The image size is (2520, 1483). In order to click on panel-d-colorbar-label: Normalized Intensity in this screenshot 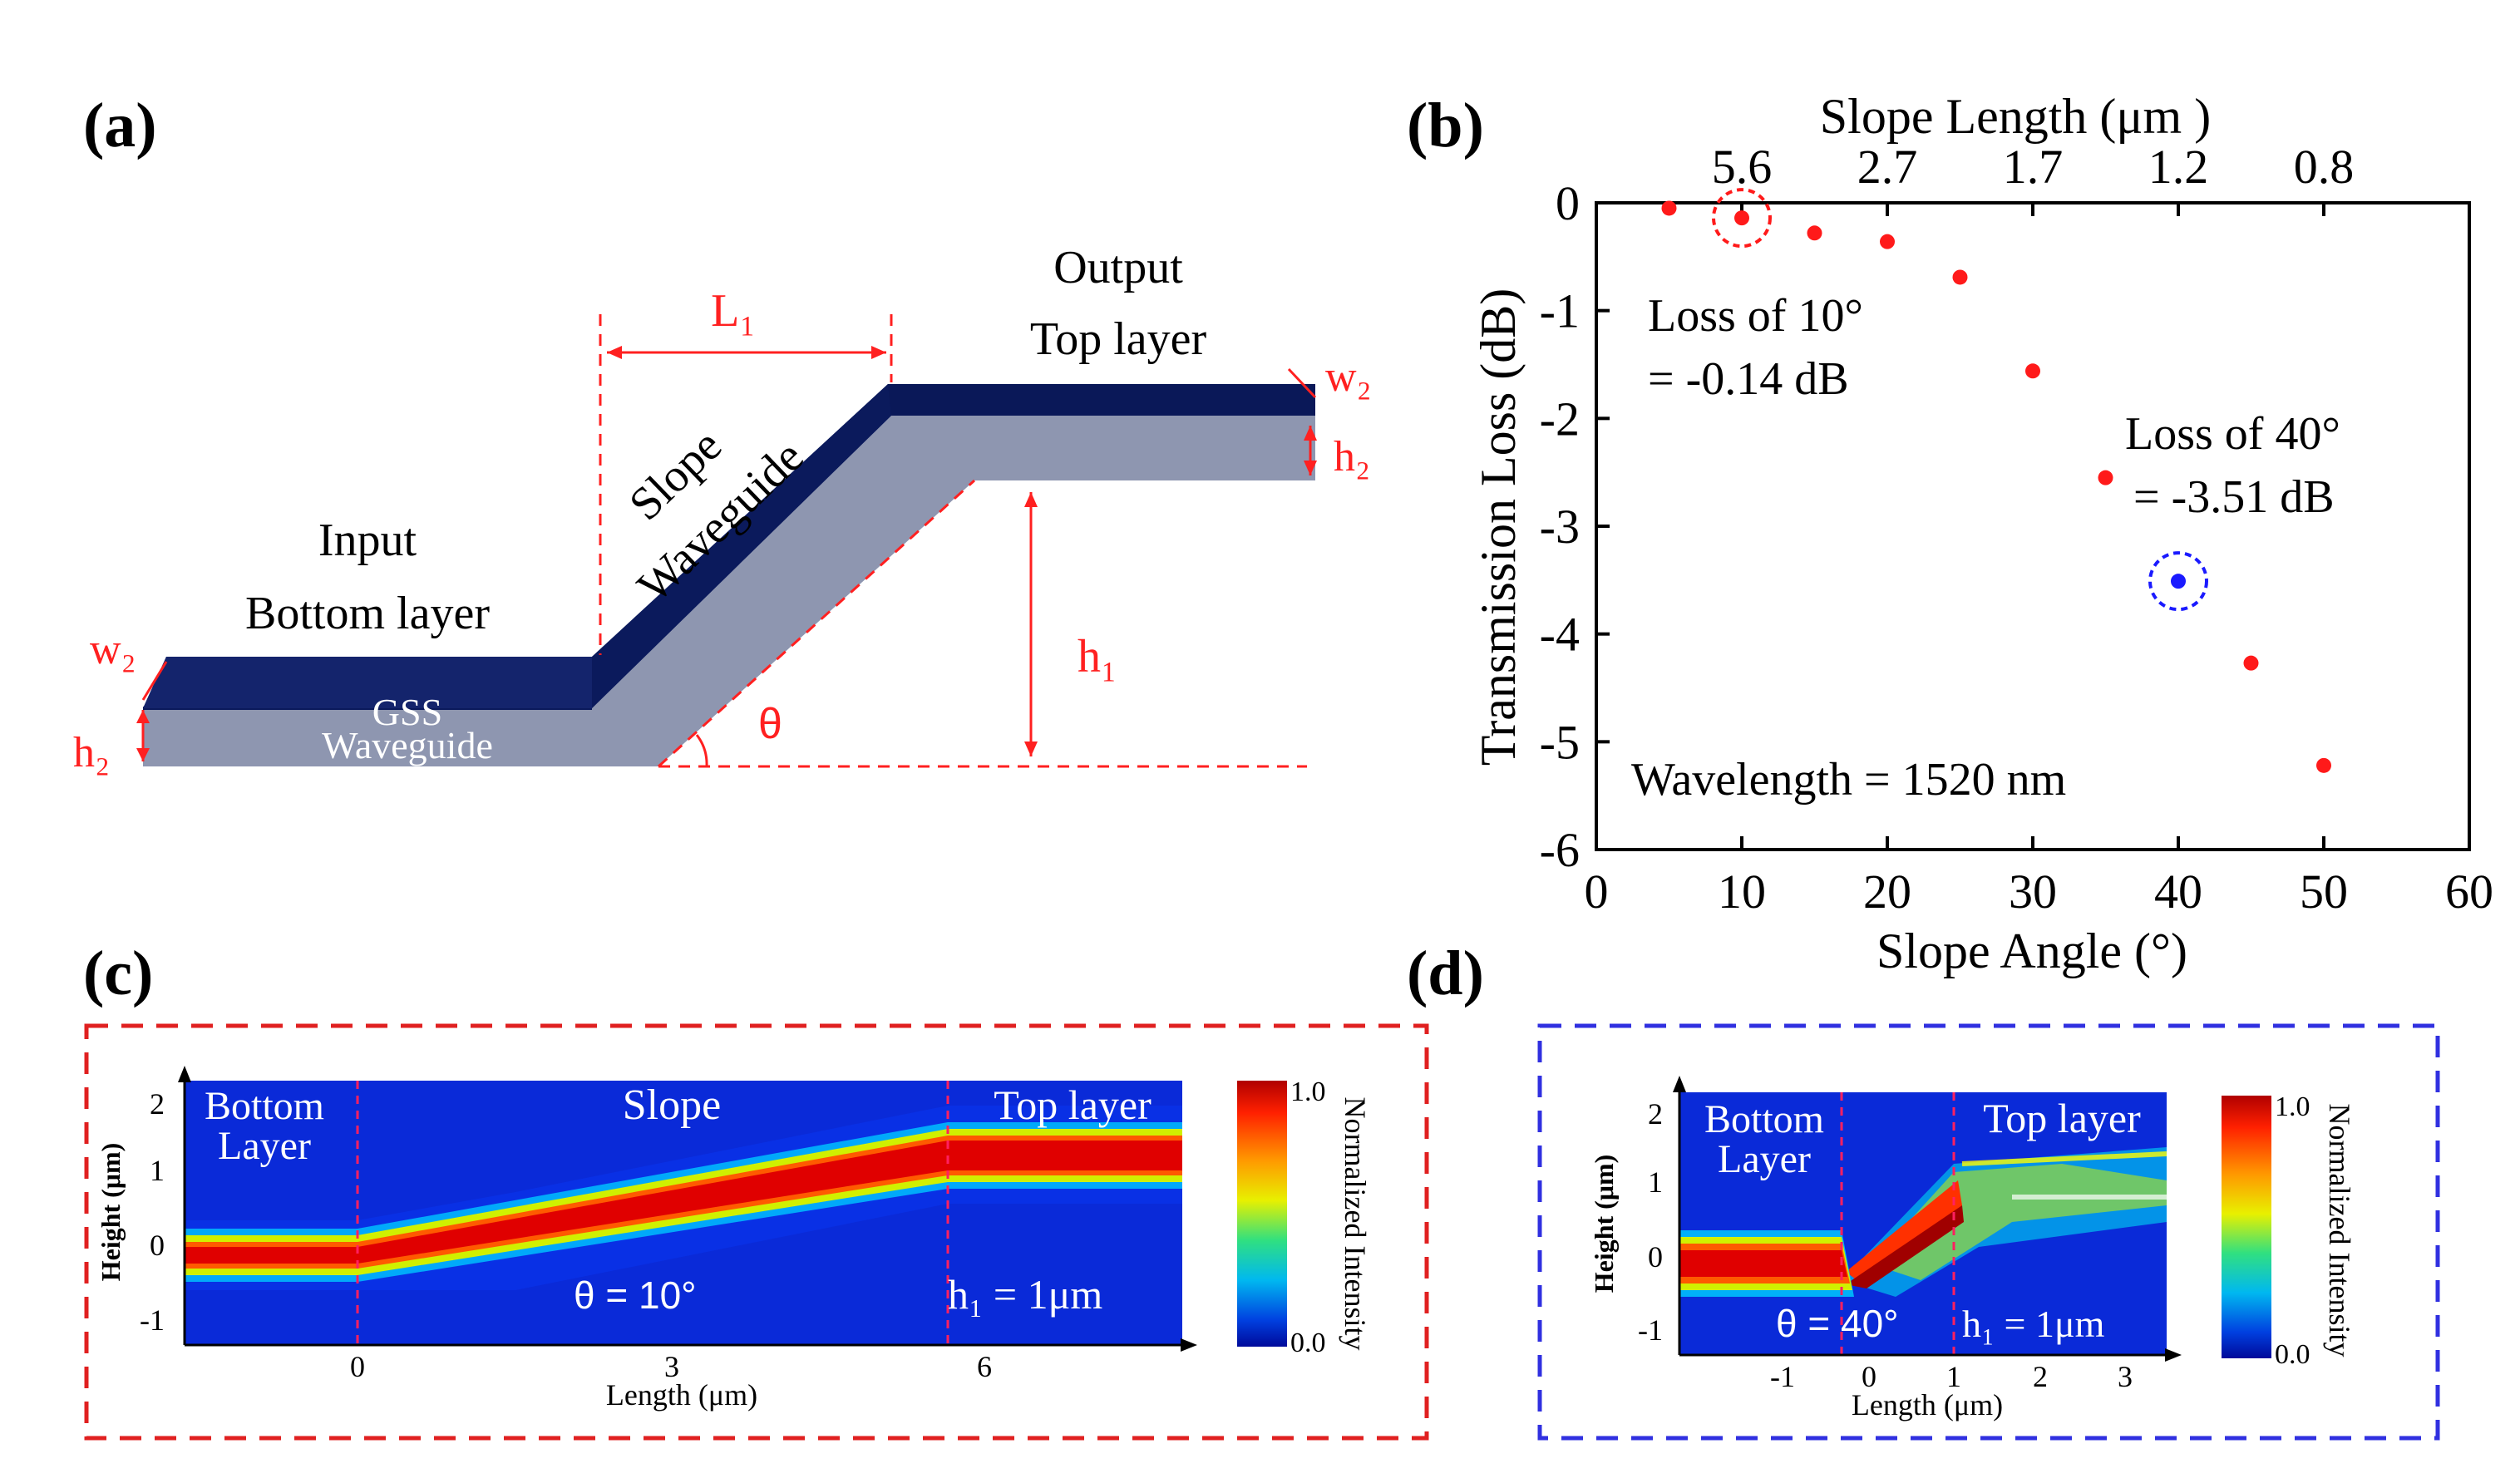, I will do `click(2339, 1231)`.